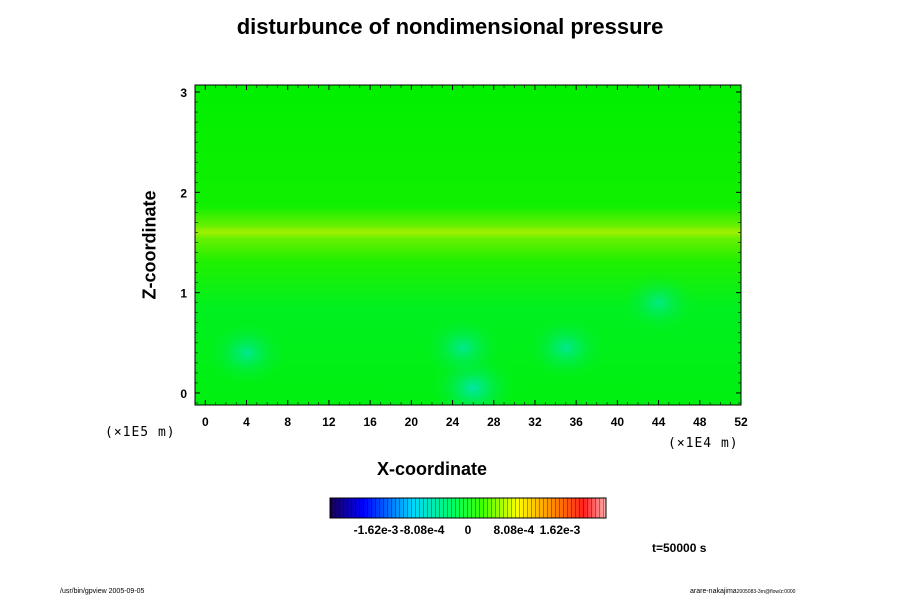  What do you see at coordinates (183, 294) in the screenshot?
I see `y-tick-label: 1` at bounding box center [183, 294].